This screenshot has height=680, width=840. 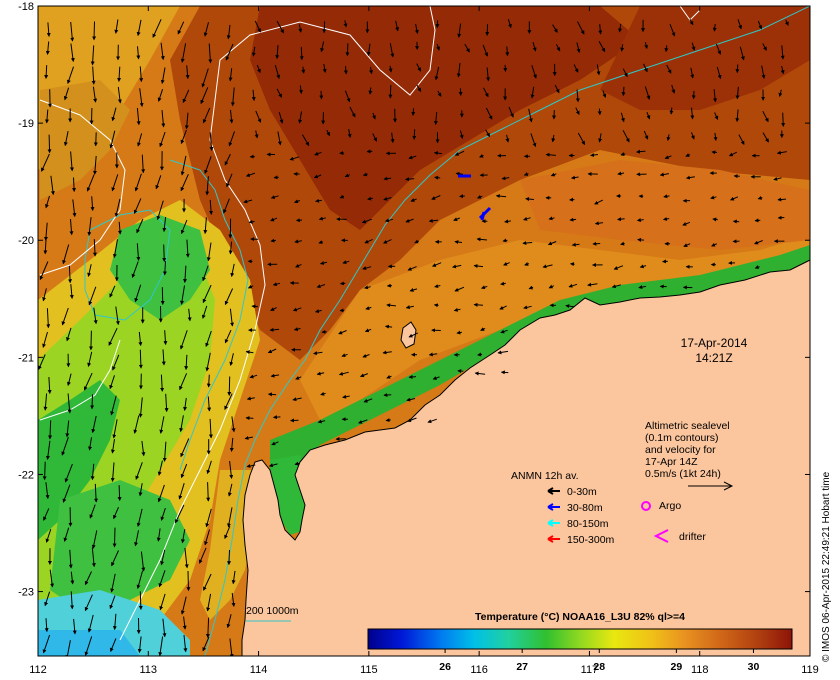 What do you see at coordinates (26, 7) in the screenshot?
I see `y-tick-label: -18` at bounding box center [26, 7].